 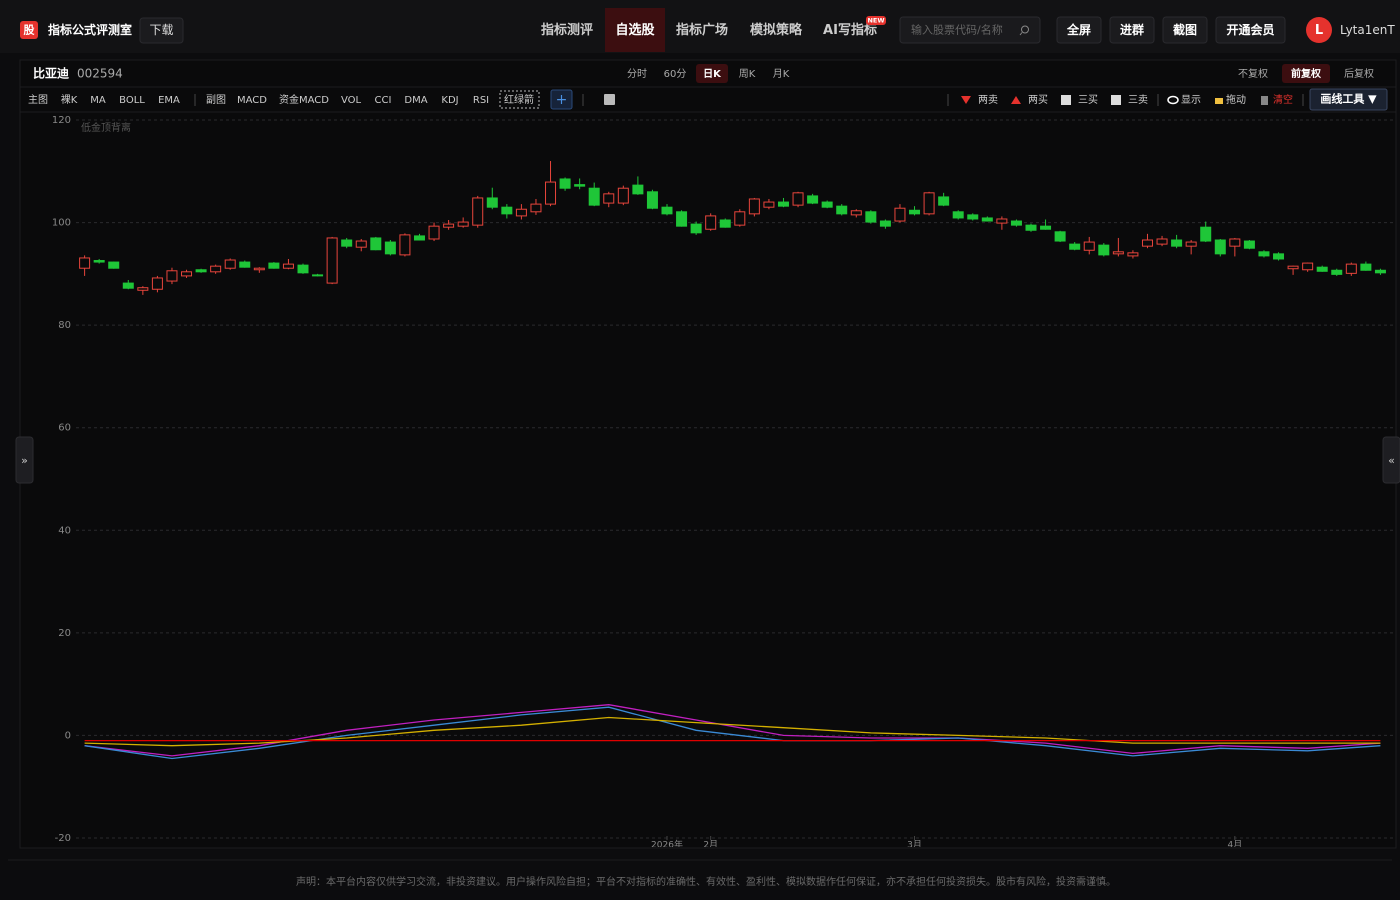 I want to click on signal-icon, so click(x=1016, y=100).